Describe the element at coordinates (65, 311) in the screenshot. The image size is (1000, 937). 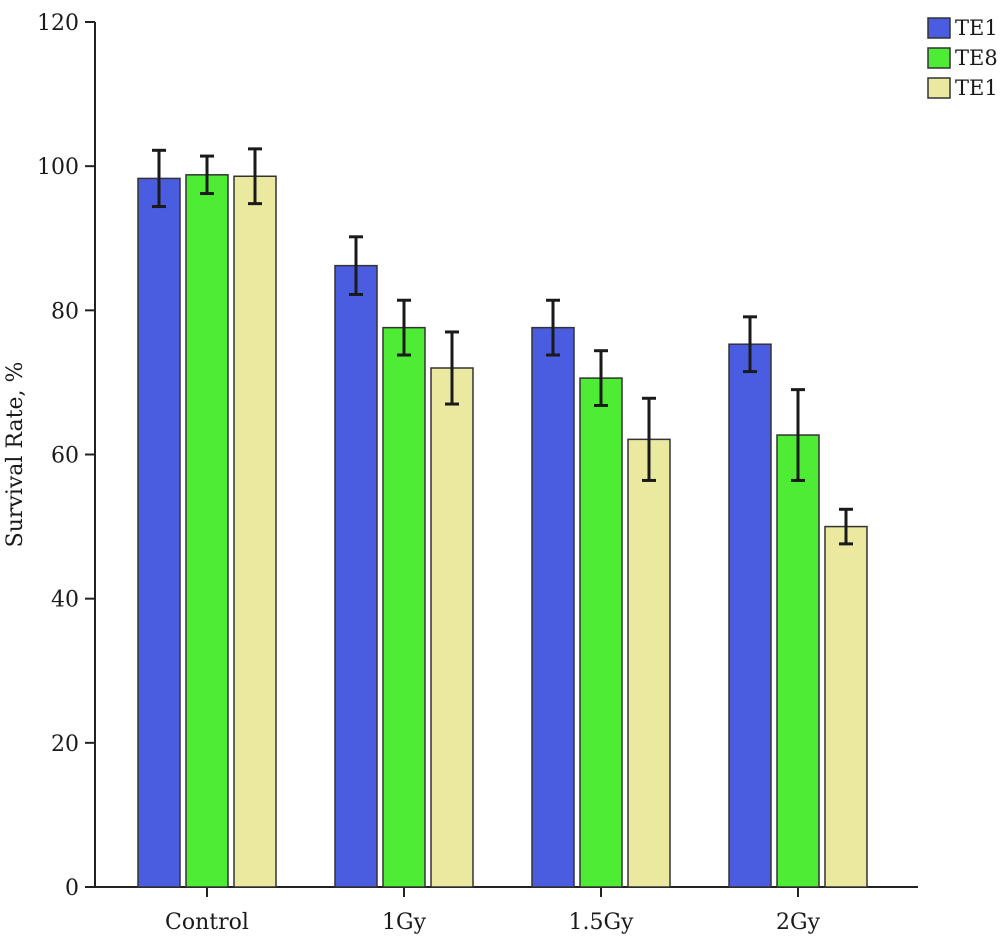
I see `y-tick-label: 80` at that location.